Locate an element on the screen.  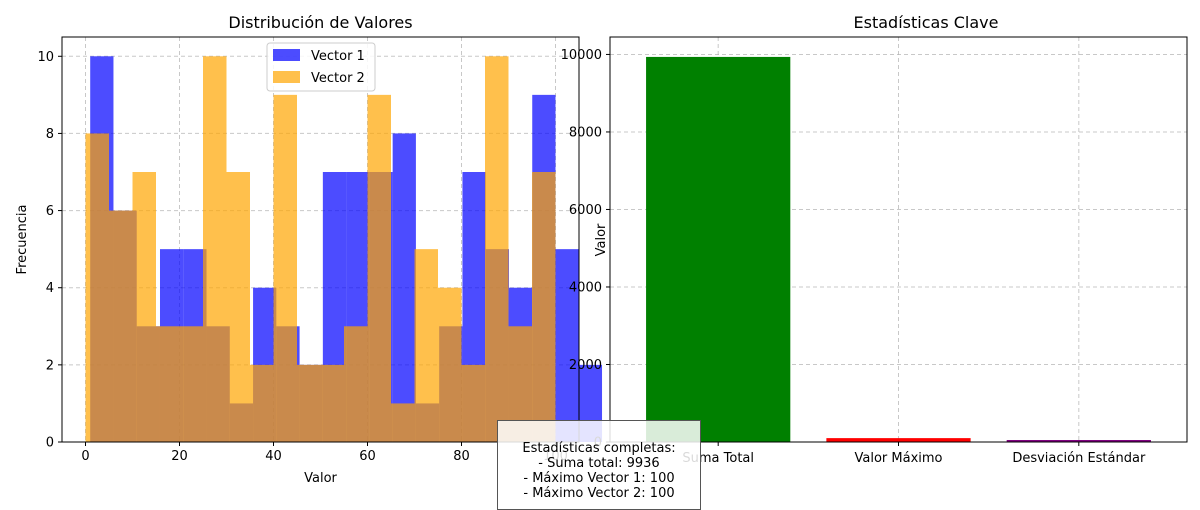
stats-bar-valor-m-ximo is located at coordinates (898, 440).